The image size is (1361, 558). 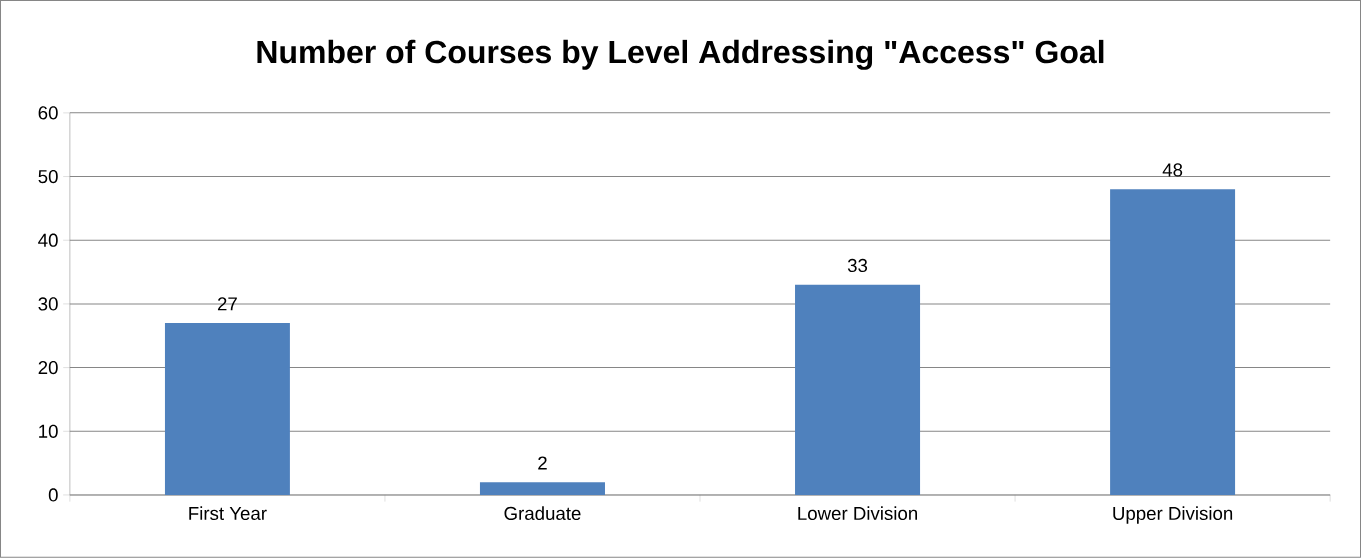 What do you see at coordinates (48, 177) in the screenshot?
I see `y-tick-label: 50` at bounding box center [48, 177].